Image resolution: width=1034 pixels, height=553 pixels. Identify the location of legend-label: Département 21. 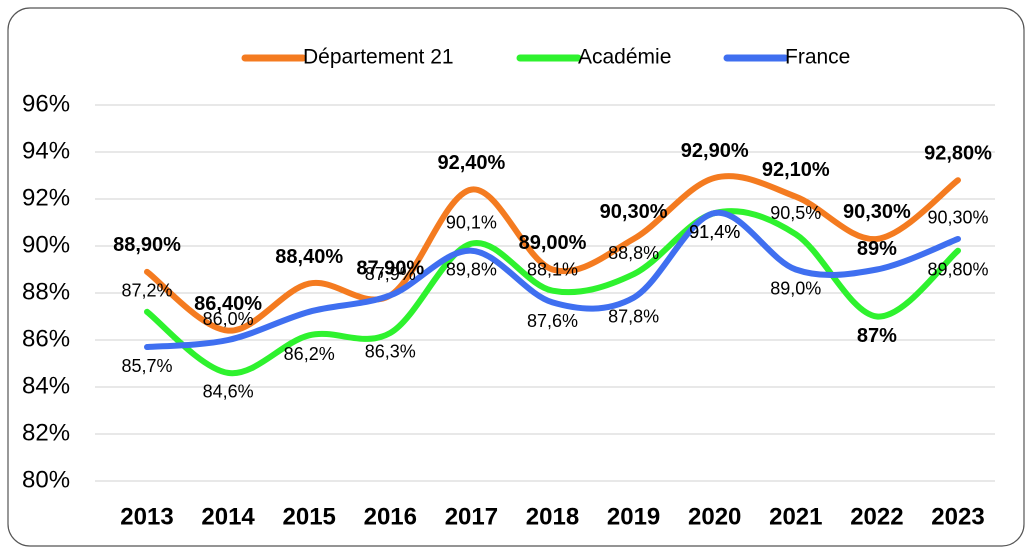
(378, 57).